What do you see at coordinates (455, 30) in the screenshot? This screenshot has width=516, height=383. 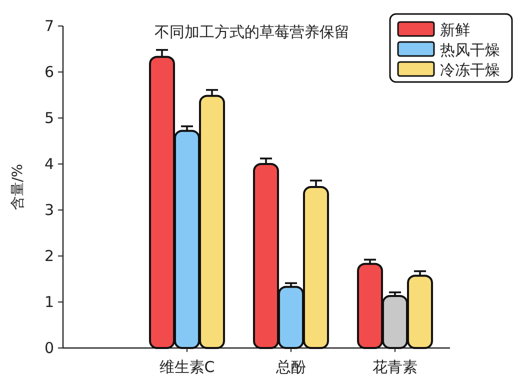 I see `legend-label: 新鲜` at bounding box center [455, 30].